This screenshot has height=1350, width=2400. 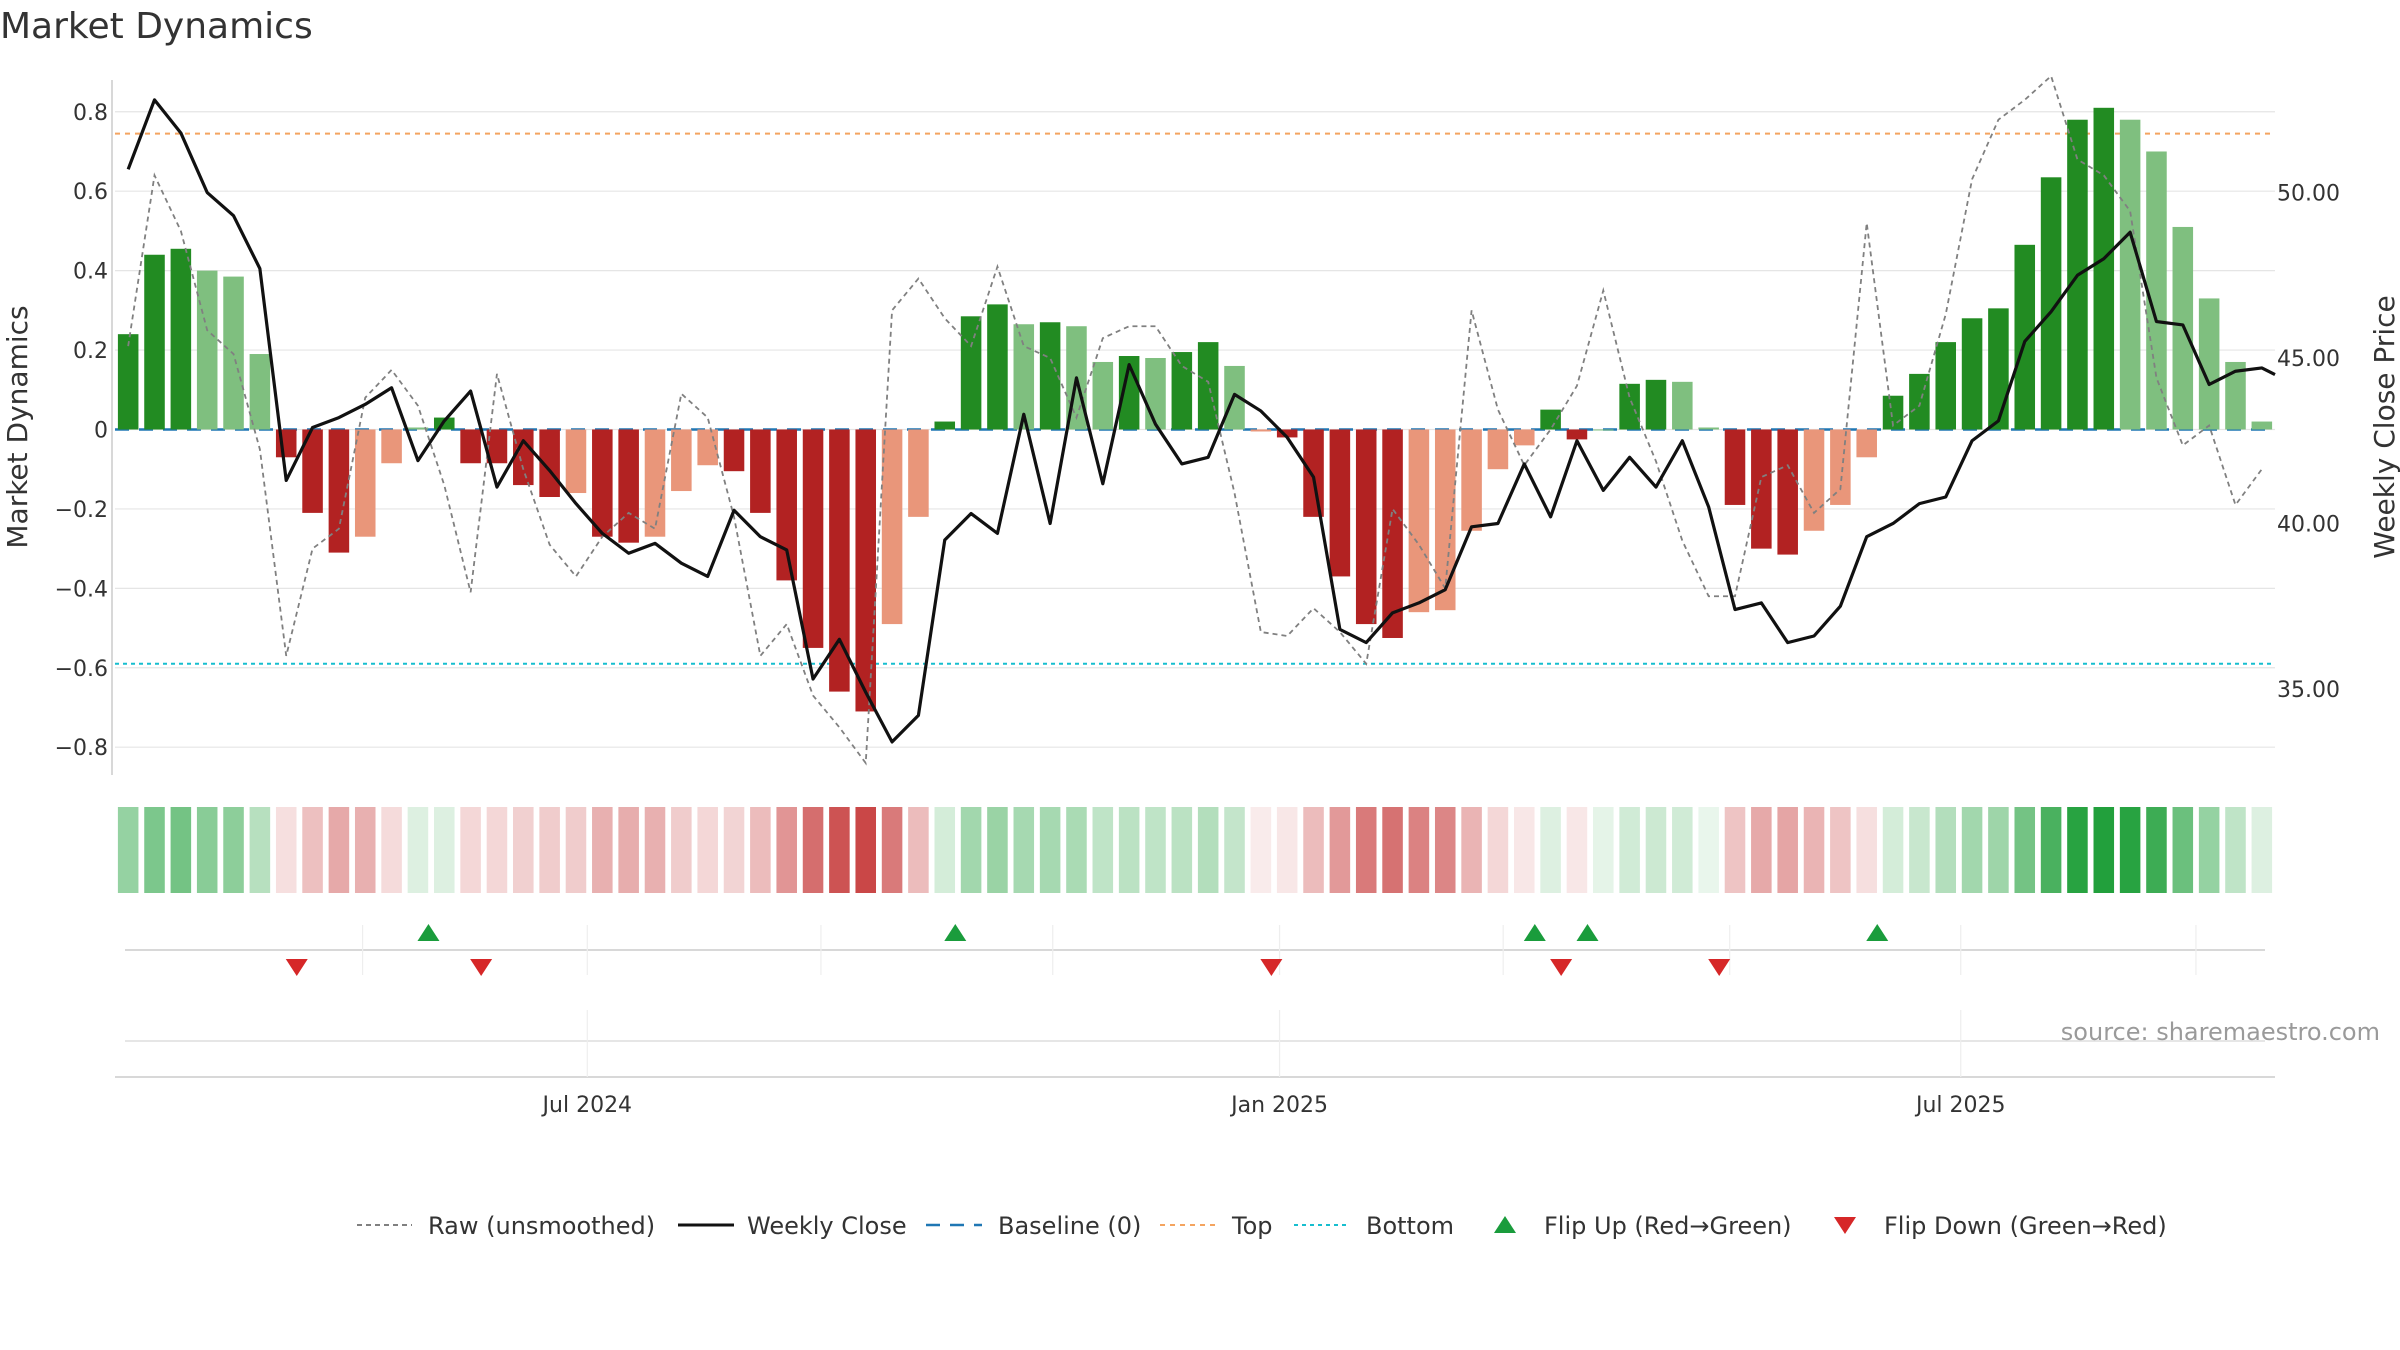 What do you see at coordinates (2308, 442) in the screenshot?
I see `right-axis: 50.00 45.00 40.00 35.00` at bounding box center [2308, 442].